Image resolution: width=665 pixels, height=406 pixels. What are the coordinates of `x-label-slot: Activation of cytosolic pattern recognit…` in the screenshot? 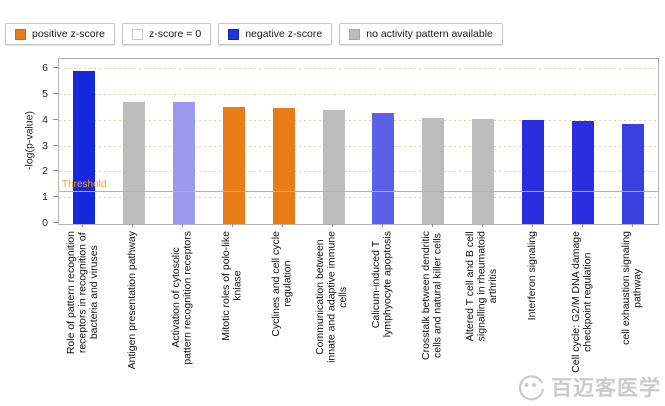 It's located at (183, 314).